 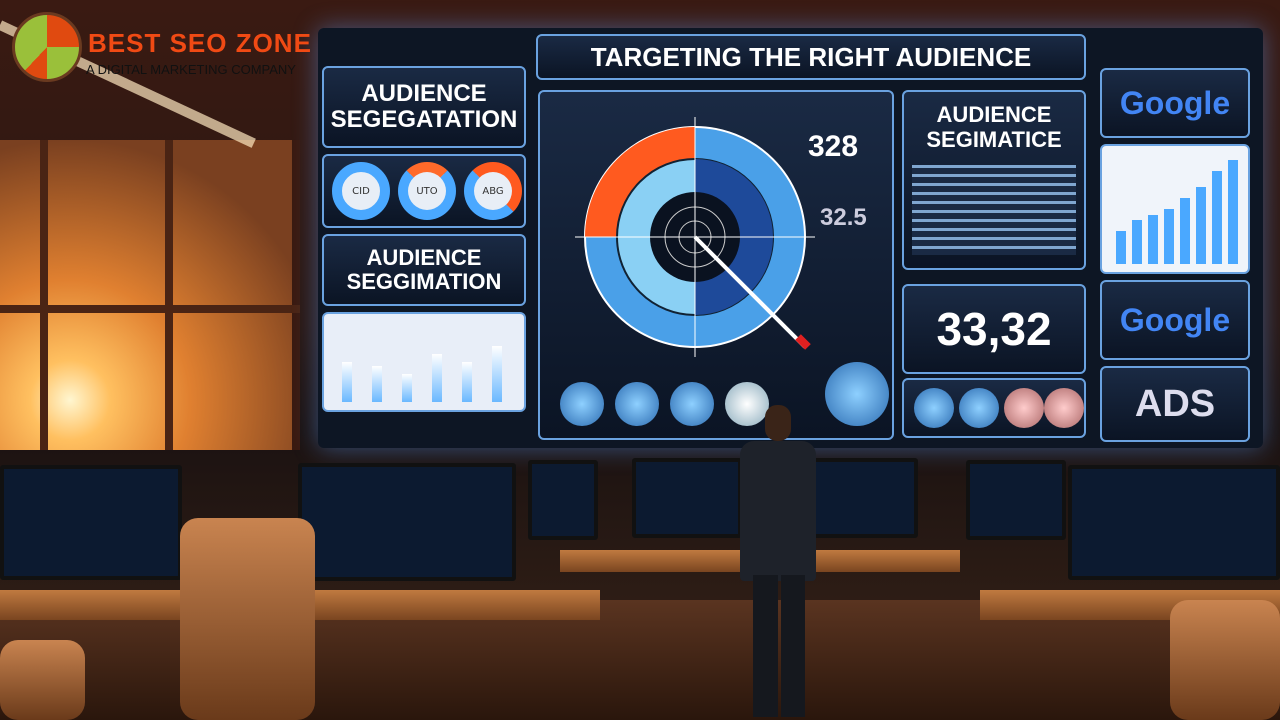 I want to click on brand-tagline: A DIGITAL MARKETING COMPANY, so click(x=191, y=69).